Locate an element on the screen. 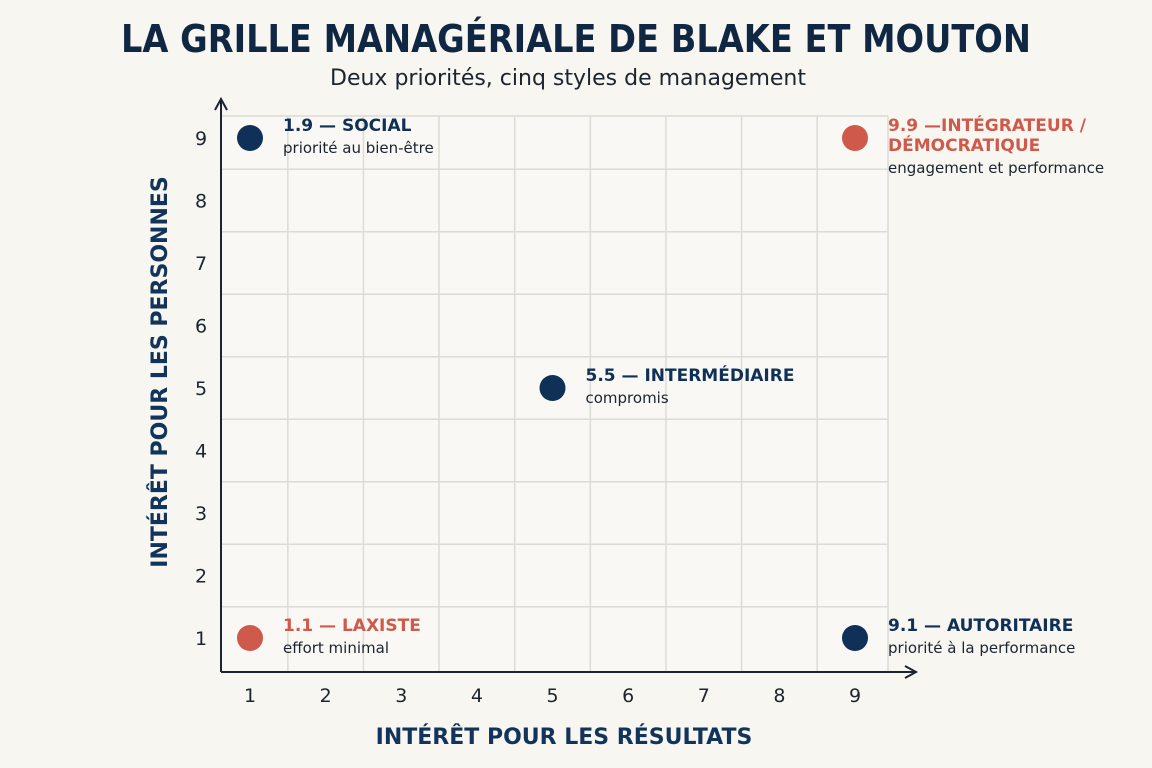  x-tick-label: 3 is located at coordinates (401, 696).